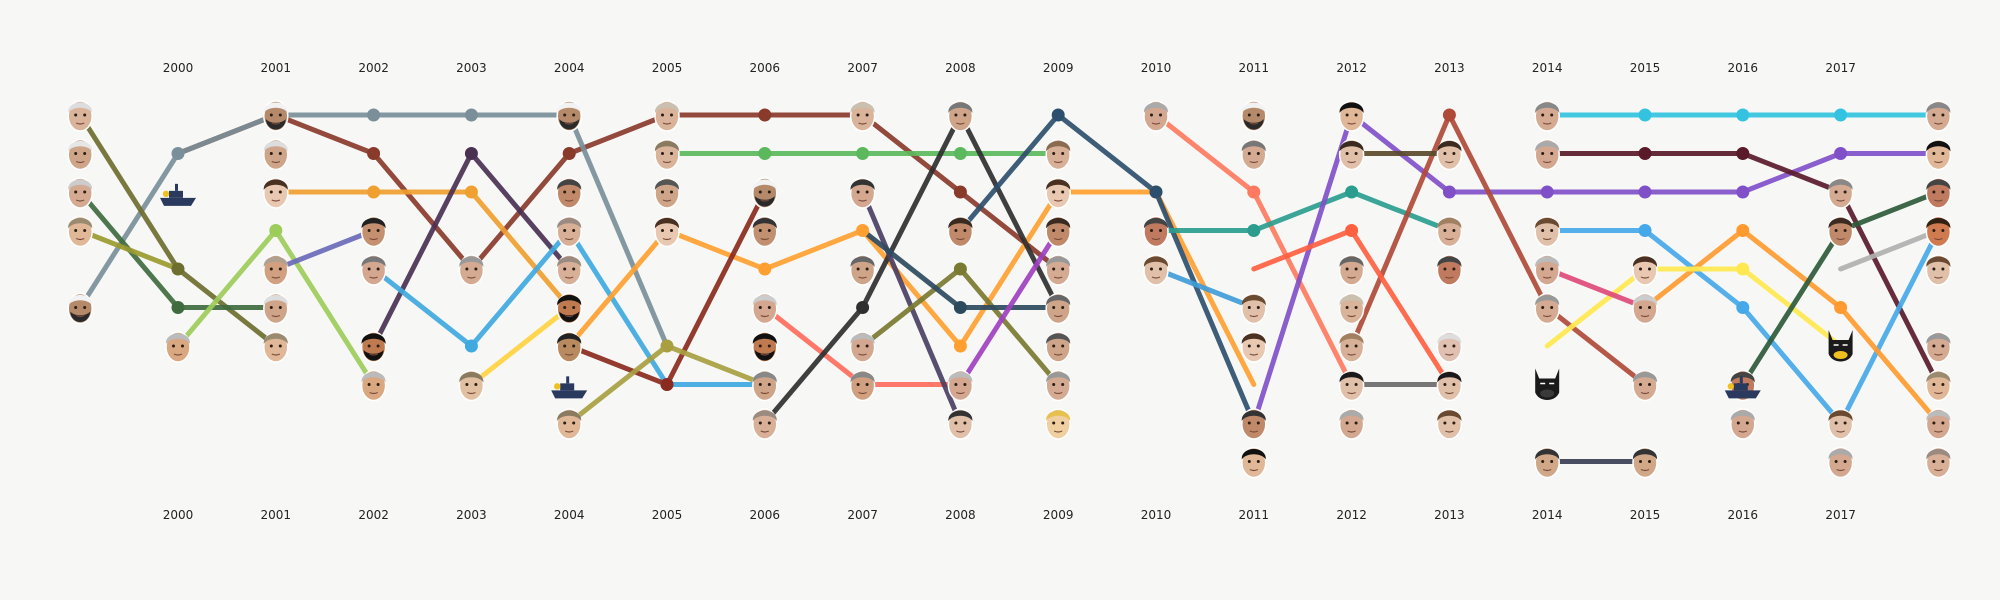 Image resolution: width=2000 pixels, height=600 pixels. What do you see at coordinates (178, 194) in the screenshot?
I see `ship-icon` at bounding box center [178, 194].